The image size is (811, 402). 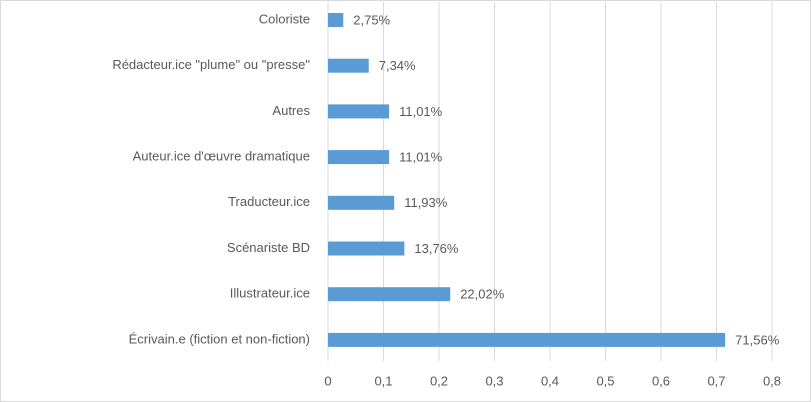 I want to click on x-tick-label: 0,4, so click(x=550, y=380).